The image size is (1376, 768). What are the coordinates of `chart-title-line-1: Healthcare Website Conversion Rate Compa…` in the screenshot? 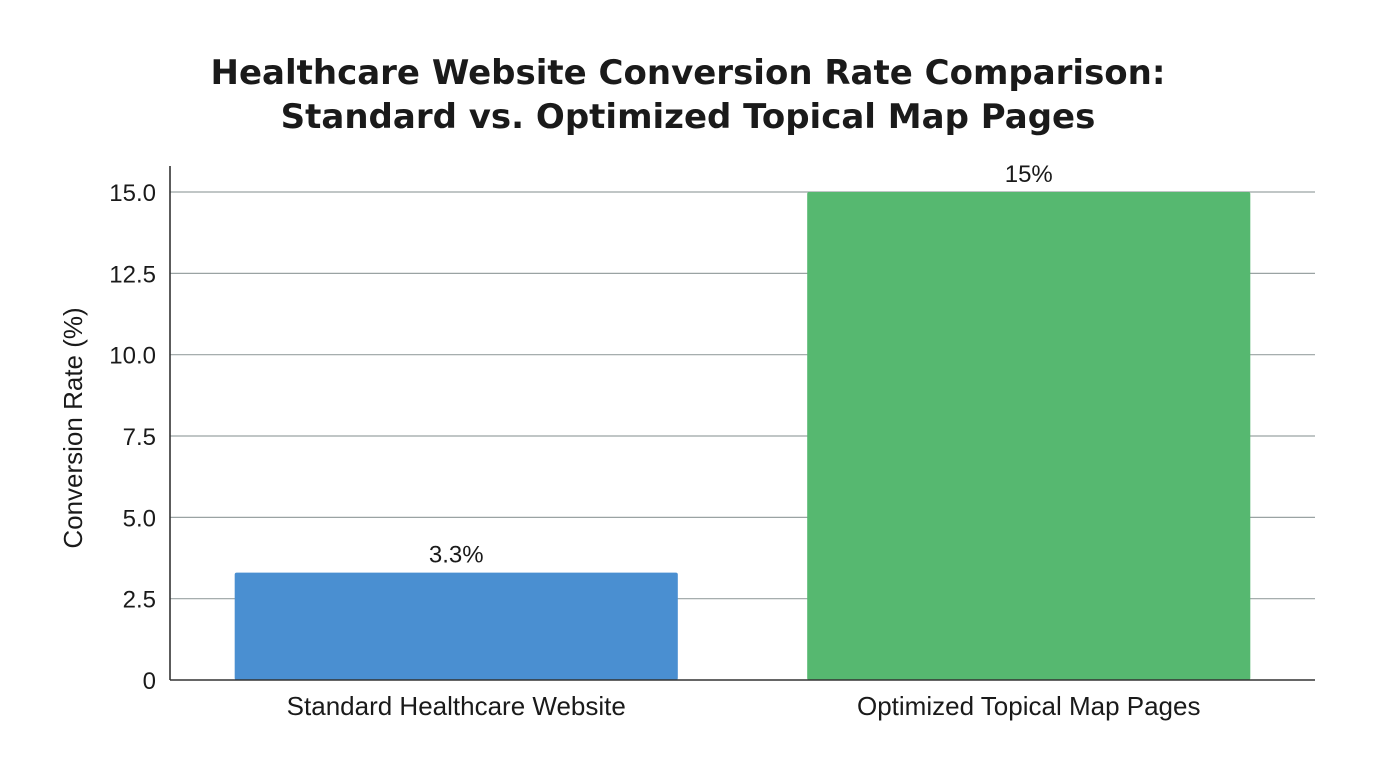 It's located at (688, 73).